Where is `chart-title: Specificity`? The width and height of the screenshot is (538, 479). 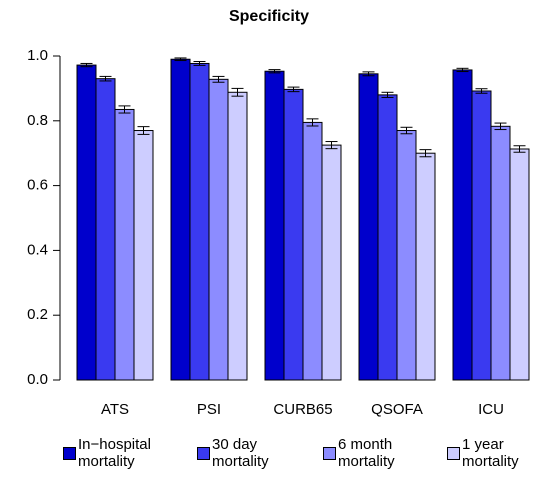
chart-title: Specificity is located at coordinates (269, 16).